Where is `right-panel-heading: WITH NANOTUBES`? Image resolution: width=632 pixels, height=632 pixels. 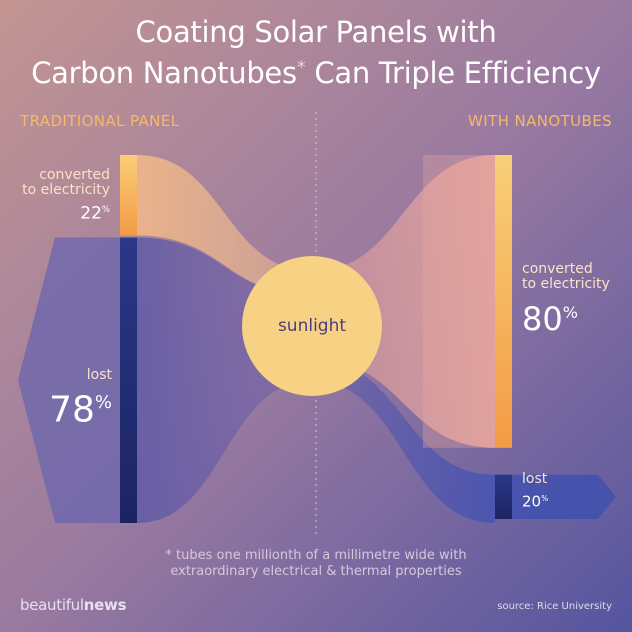 right-panel-heading: WITH NANOTUBES is located at coordinates (539, 121).